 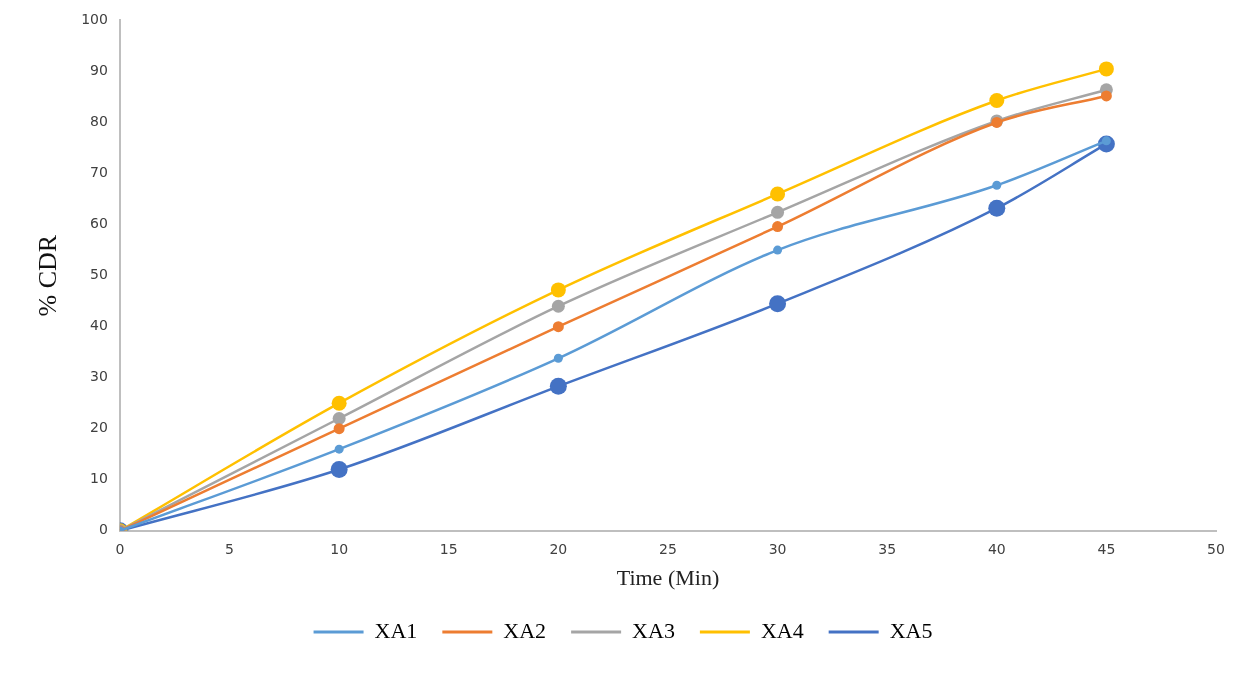 What do you see at coordinates (48, 275) in the screenshot?
I see `y-axis-title: % CDR` at bounding box center [48, 275].